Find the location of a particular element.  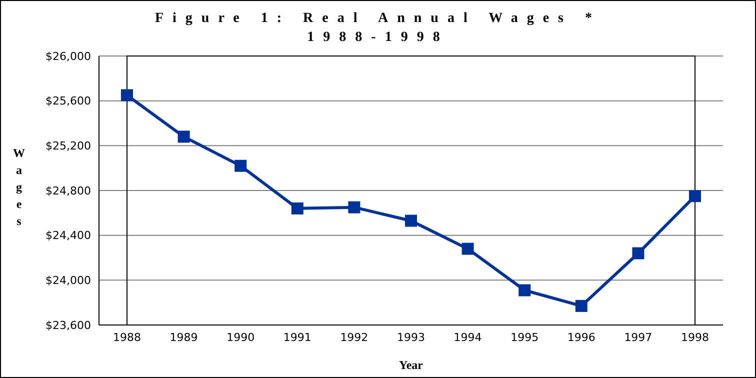

y-tick-label: $24,000 is located at coordinates (68, 281).